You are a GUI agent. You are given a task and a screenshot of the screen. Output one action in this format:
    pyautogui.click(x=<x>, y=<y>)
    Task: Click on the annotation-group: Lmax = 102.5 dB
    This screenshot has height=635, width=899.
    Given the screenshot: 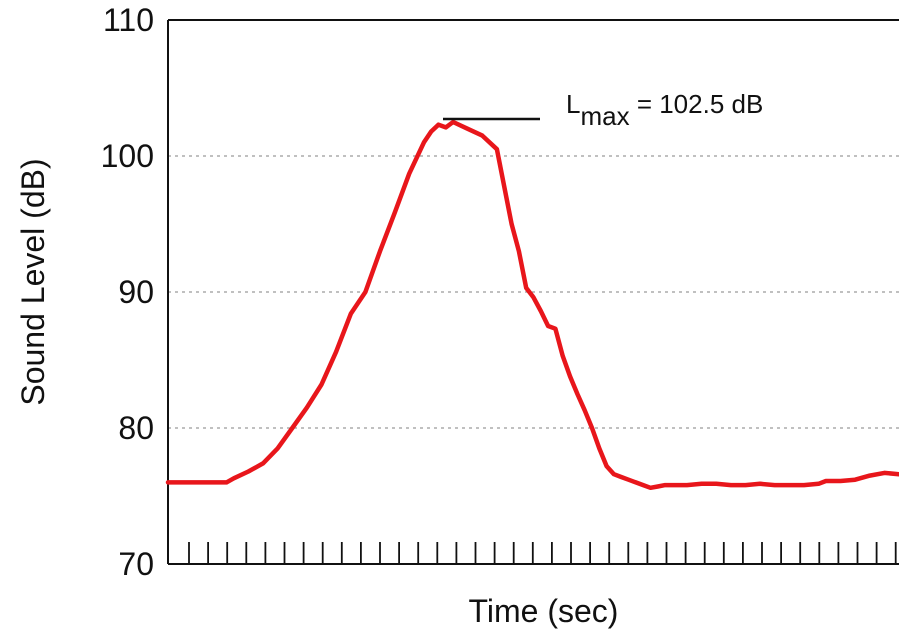 What is the action you would take?
    pyautogui.click(x=603, y=110)
    